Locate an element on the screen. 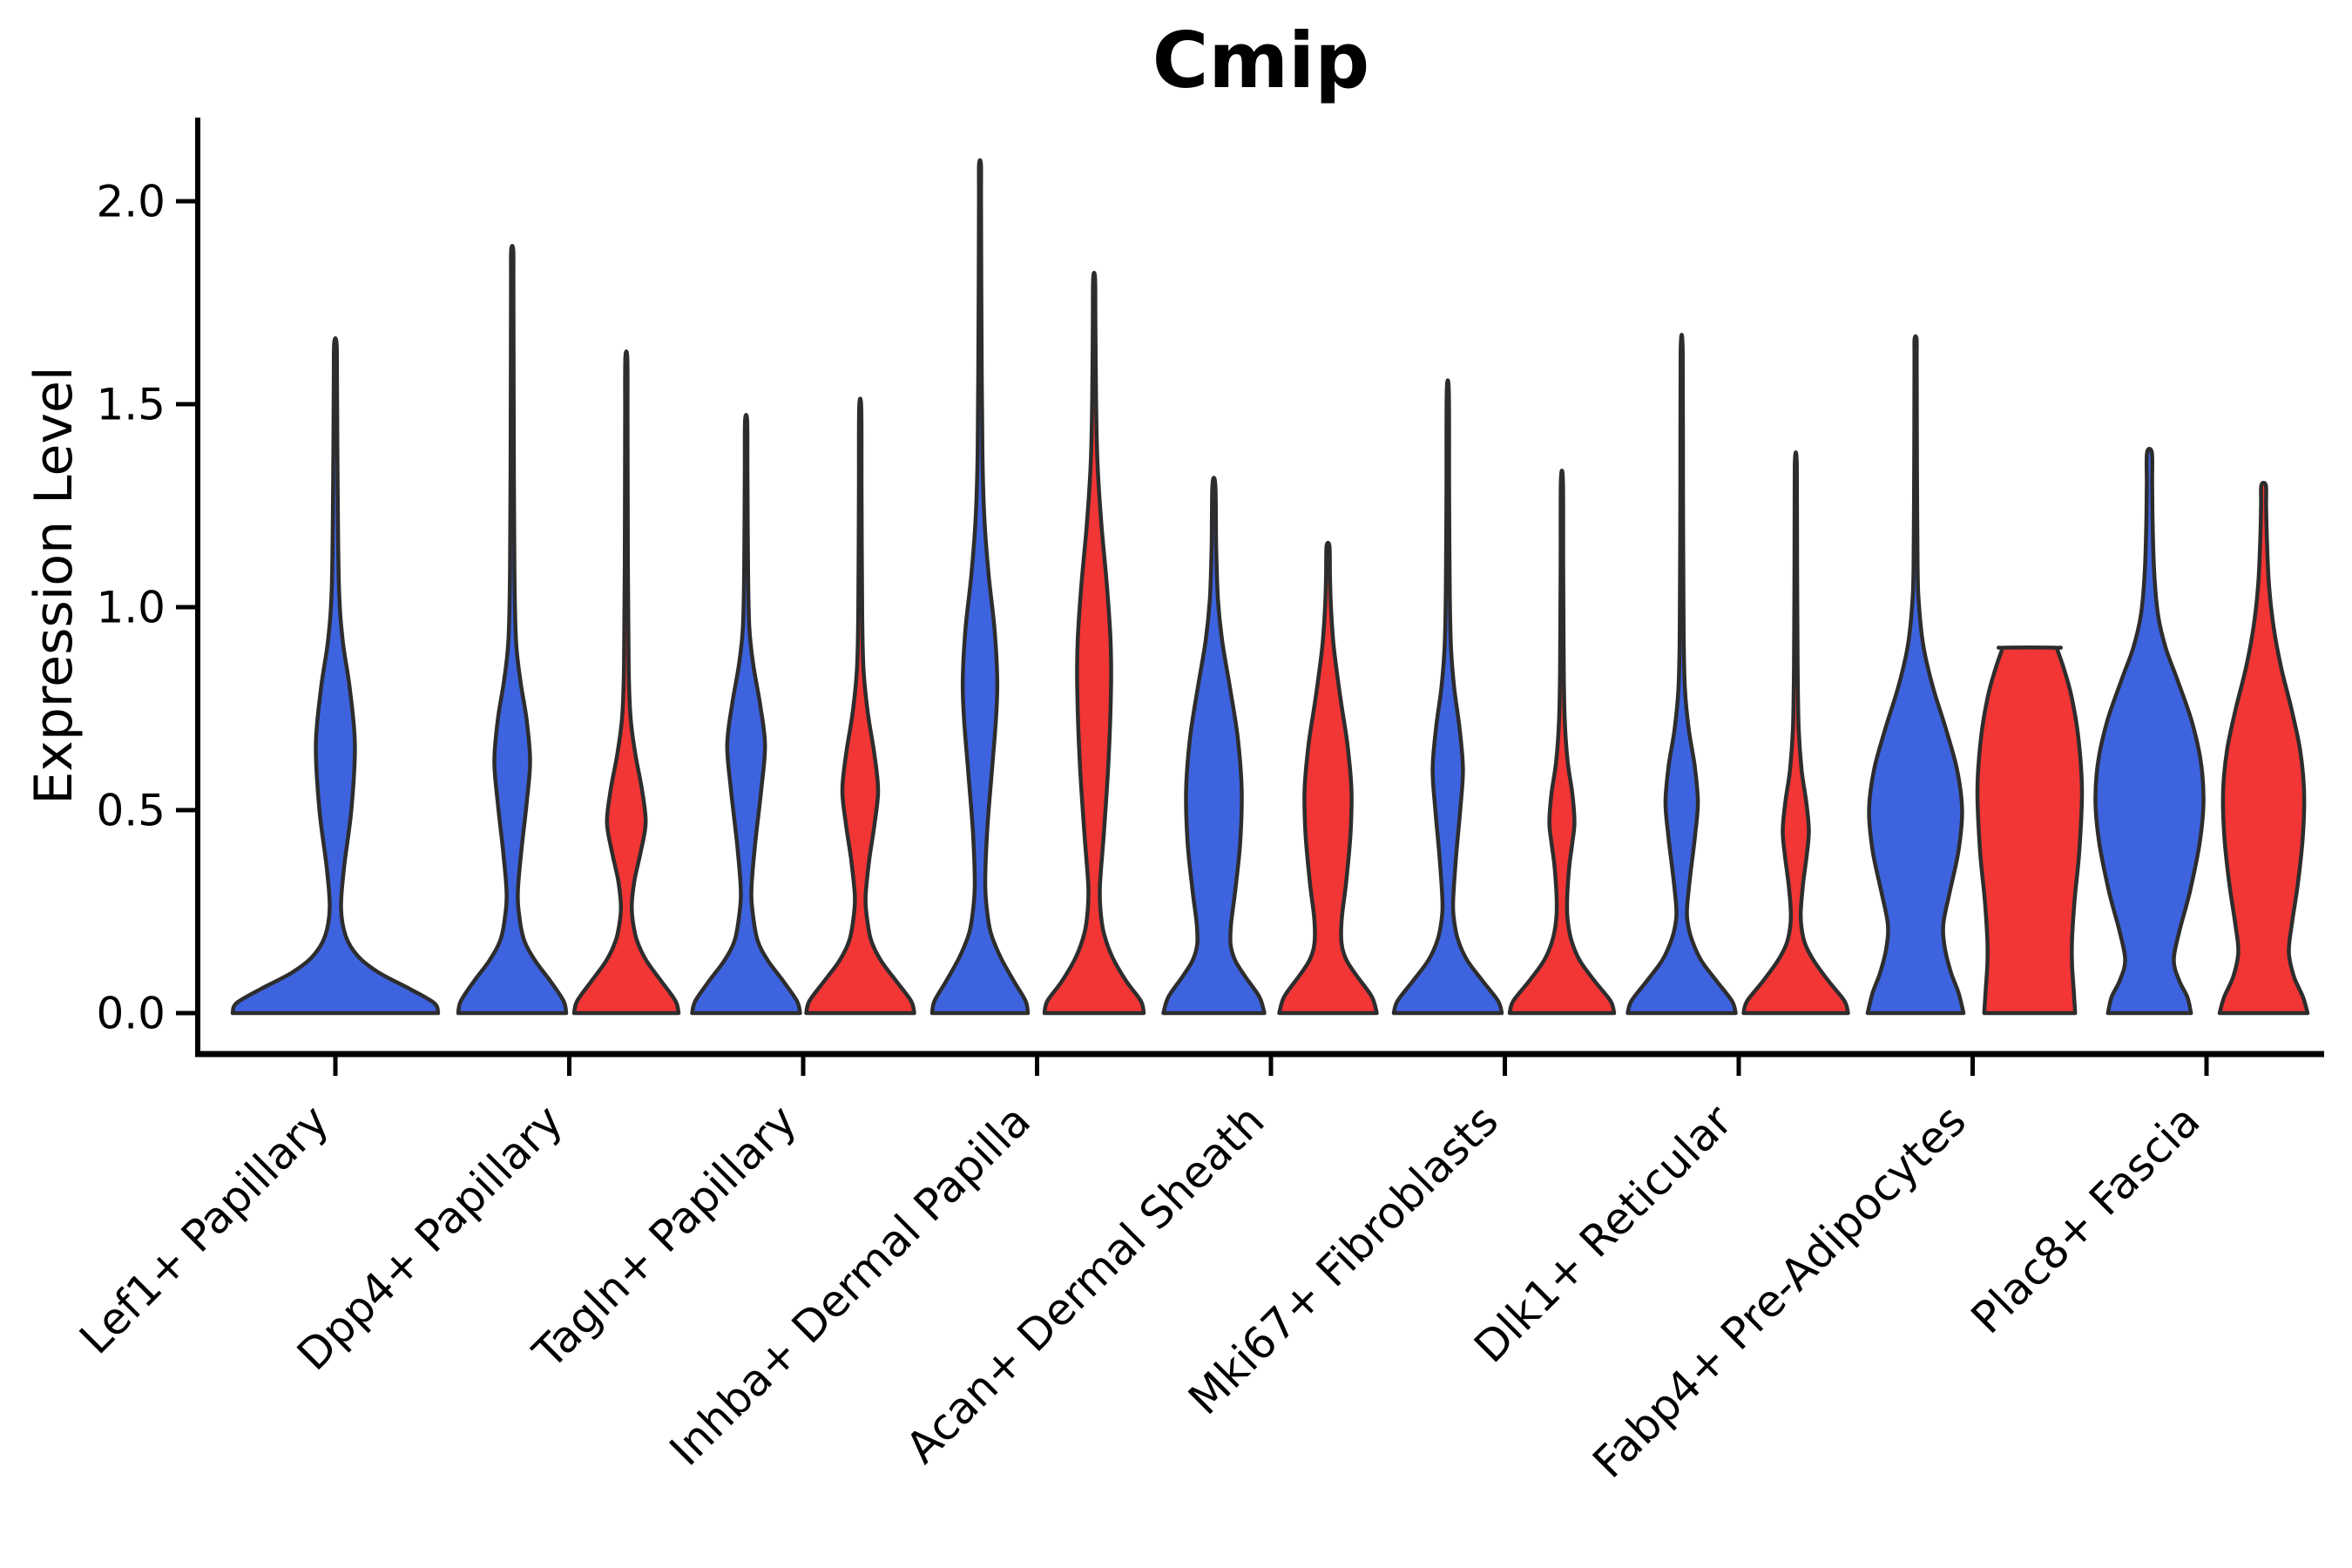 Image resolution: width=2352 pixels, height=1568 pixels. y-tick-label: 1.0 is located at coordinates (131, 608).